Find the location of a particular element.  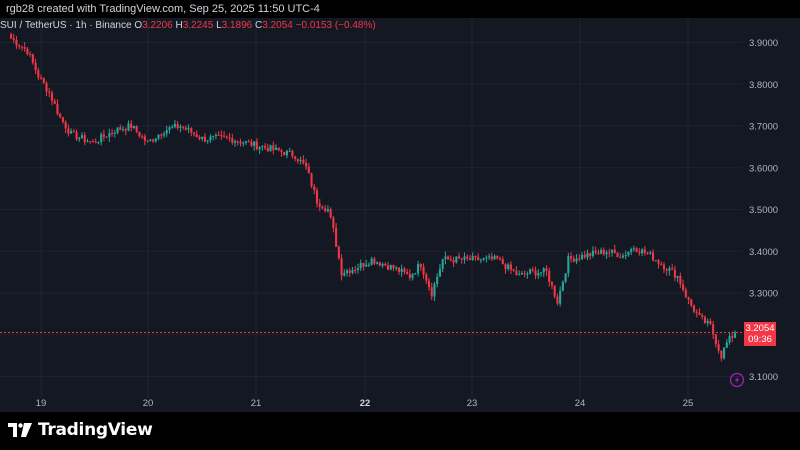

tradingview-logo: TradingView is located at coordinates (80, 430).